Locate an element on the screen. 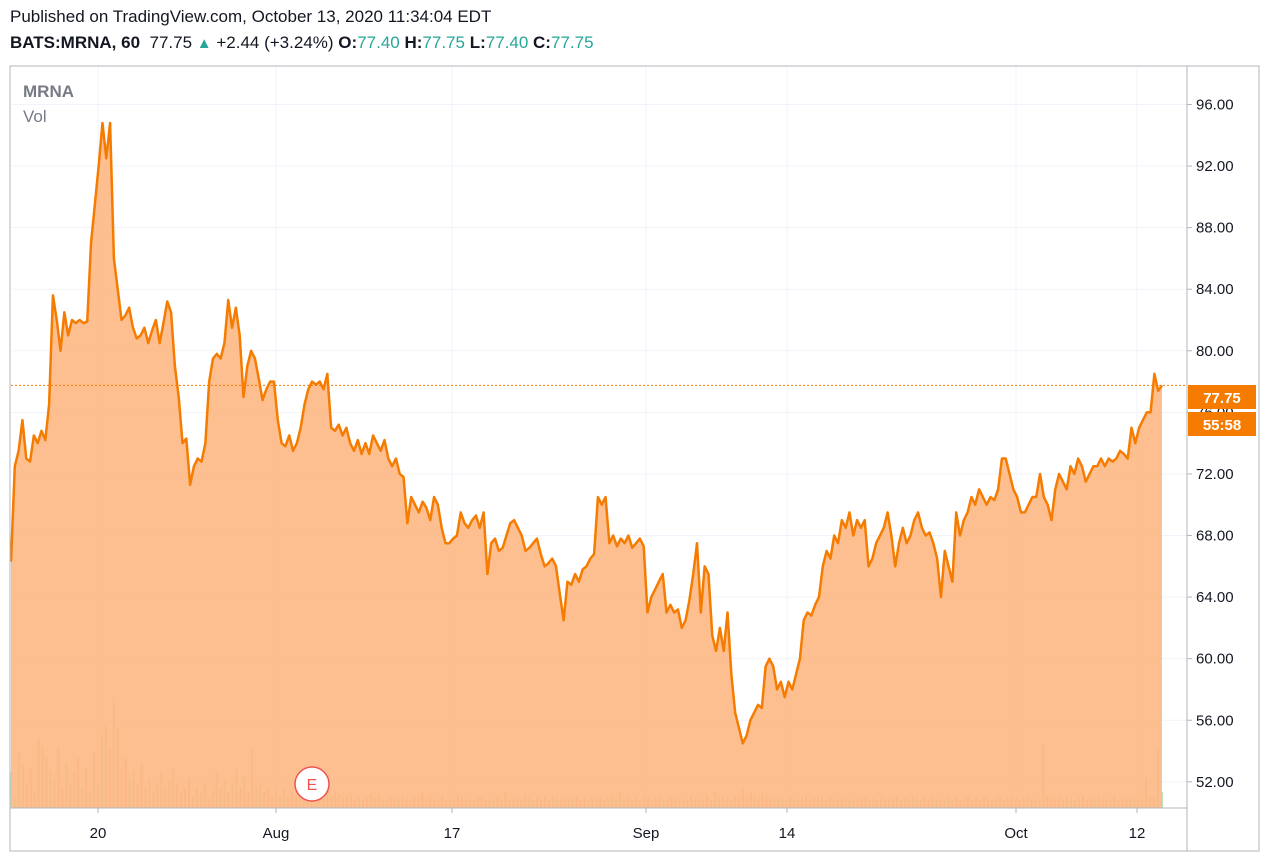  close-value: 77.75 is located at coordinates (572, 42).